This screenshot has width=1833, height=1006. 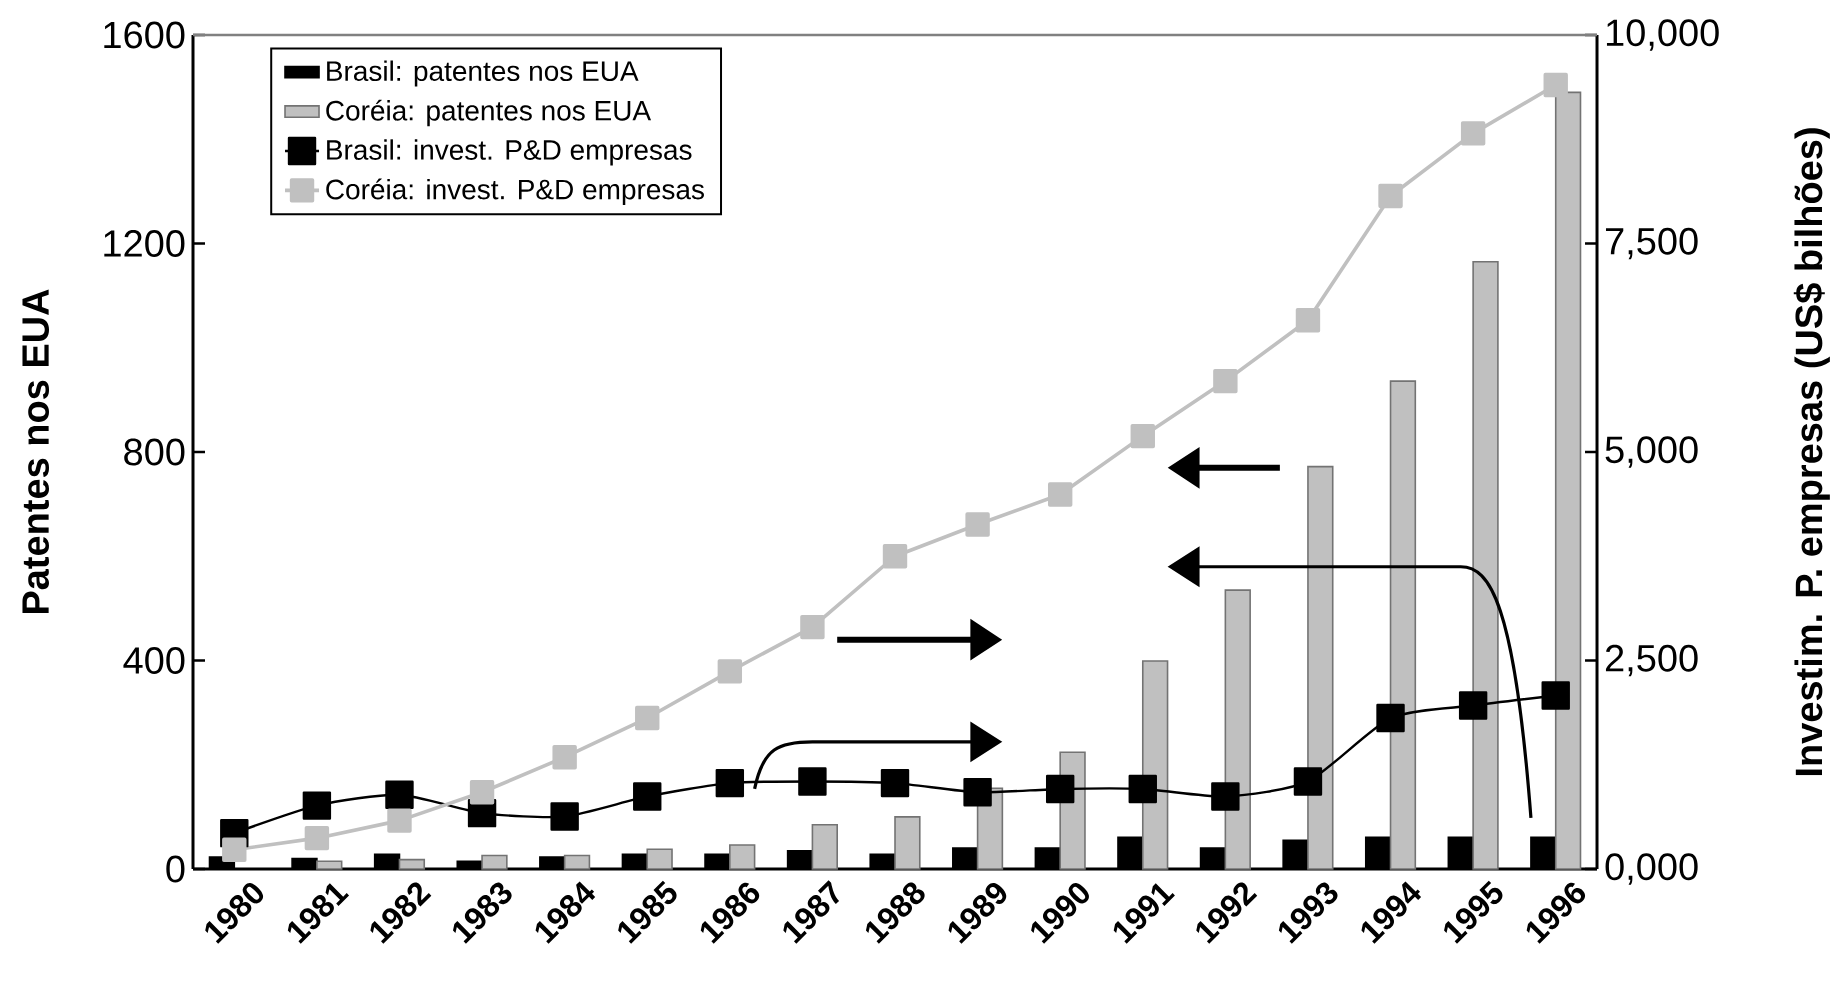 What do you see at coordinates (154, 660) in the screenshot?
I see `y-tick-label: 400` at bounding box center [154, 660].